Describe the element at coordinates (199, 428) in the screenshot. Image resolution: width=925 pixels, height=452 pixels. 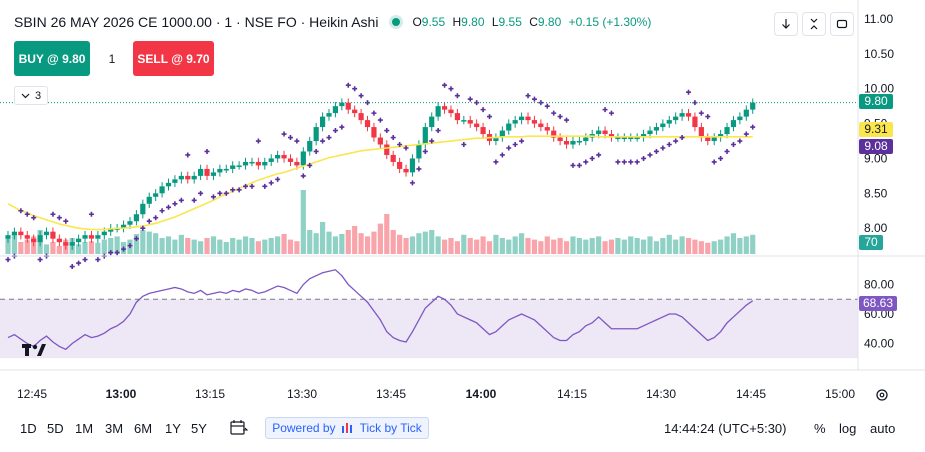
I see `timeframe-5y: 5Y` at that location.